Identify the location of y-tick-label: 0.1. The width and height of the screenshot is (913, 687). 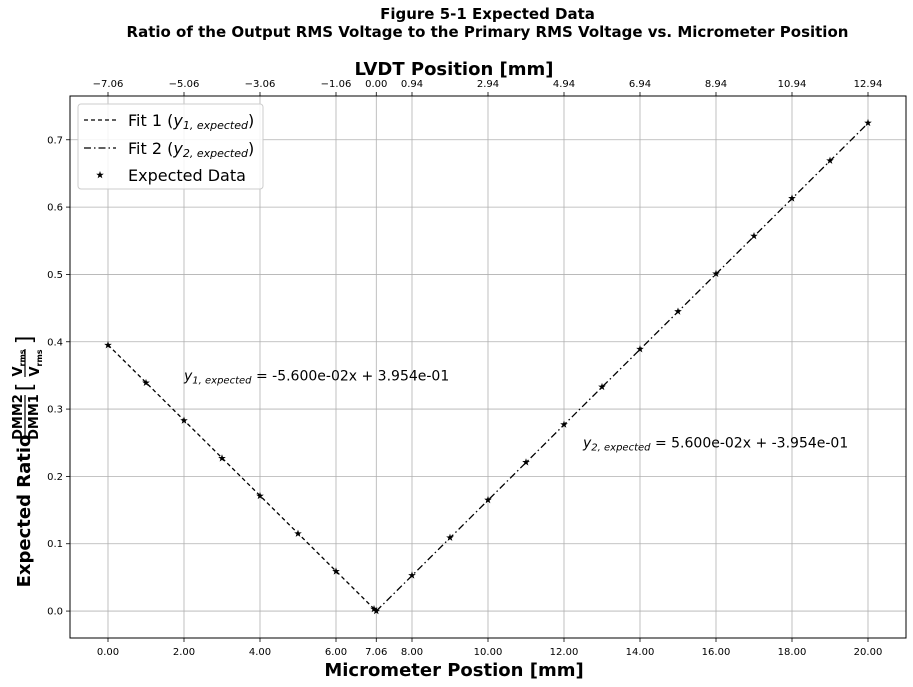
(55, 544).